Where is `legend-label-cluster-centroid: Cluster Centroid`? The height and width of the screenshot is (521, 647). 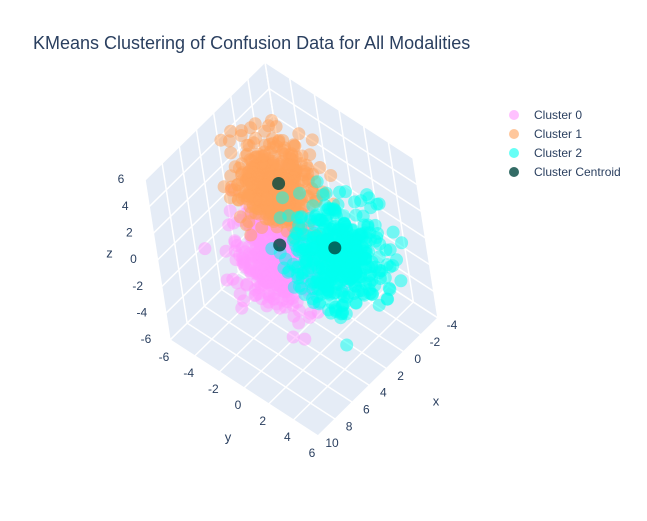 legend-label-cluster-centroid: Cluster Centroid is located at coordinates (577, 171).